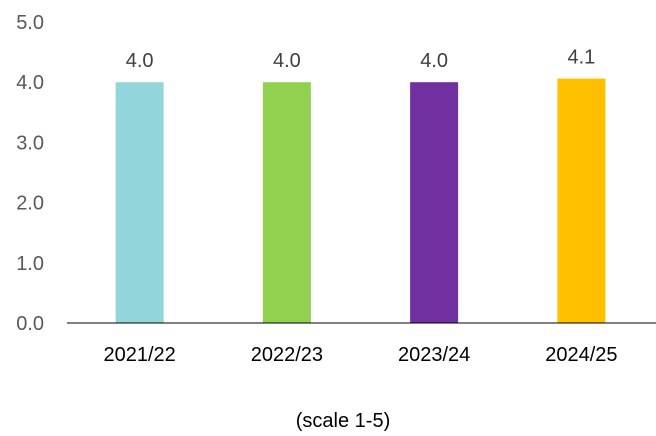 This screenshot has height=436, width=656. Describe the element at coordinates (361, 60) in the screenshot. I see `data-labels: 4.0 4.0 4.0 4.1` at that location.